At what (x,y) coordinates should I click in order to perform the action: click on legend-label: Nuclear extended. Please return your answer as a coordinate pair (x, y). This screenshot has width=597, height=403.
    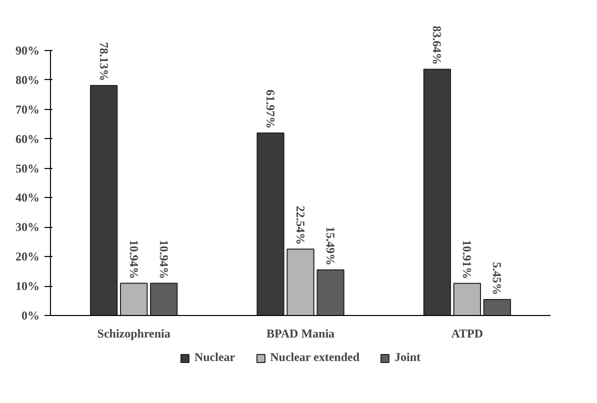
    Looking at the image, I should click on (315, 357).